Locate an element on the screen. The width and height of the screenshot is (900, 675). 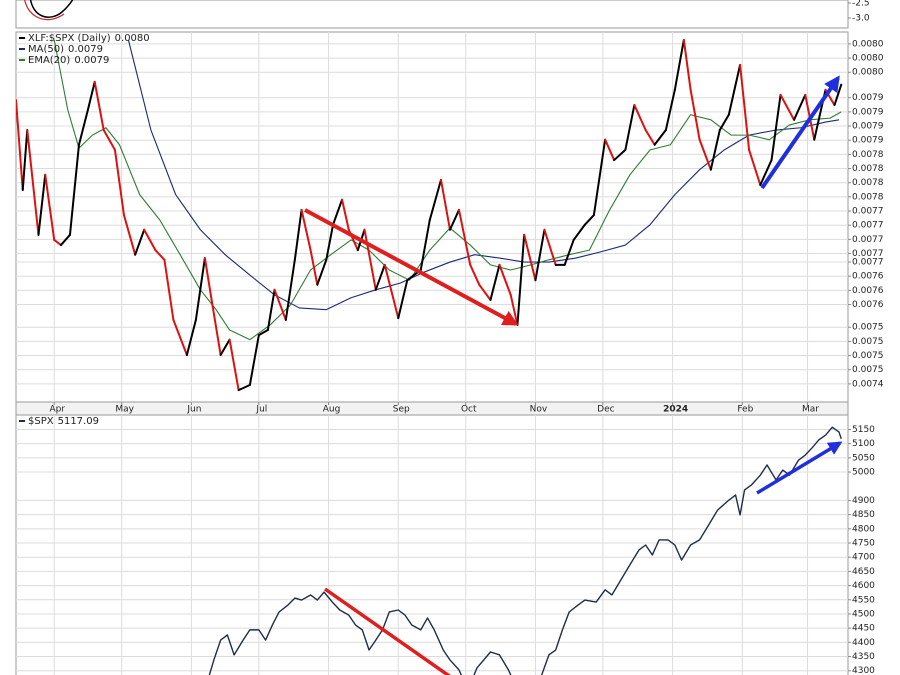
indicator-shape is located at coordinates (49, 10).